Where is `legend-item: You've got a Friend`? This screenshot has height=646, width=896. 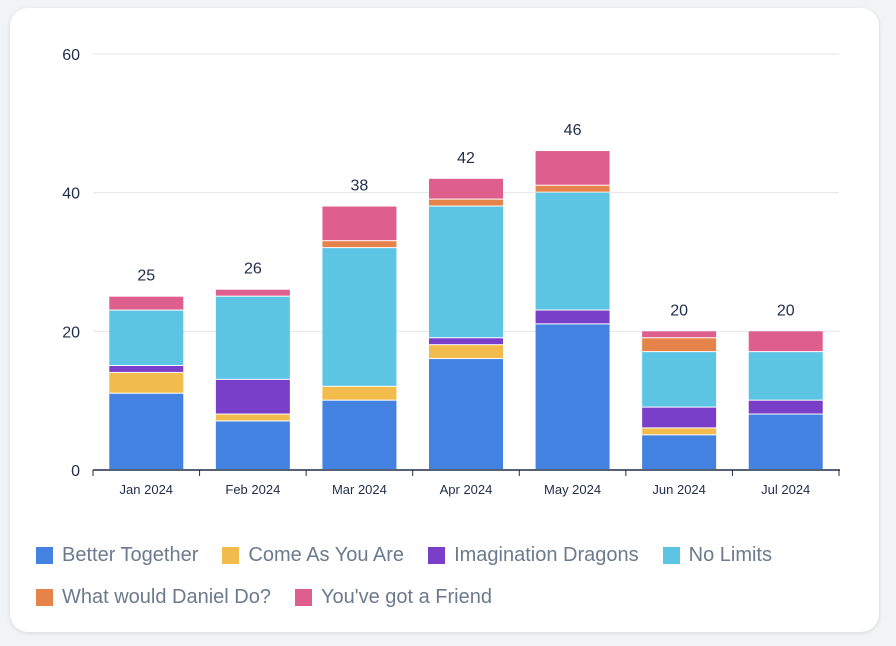 legend-item: You've got a Friend is located at coordinates (393, 597).